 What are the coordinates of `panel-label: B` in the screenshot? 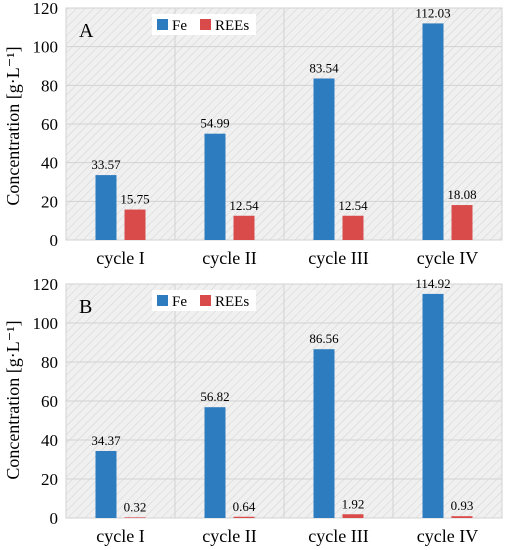 It's located at (85, 307).